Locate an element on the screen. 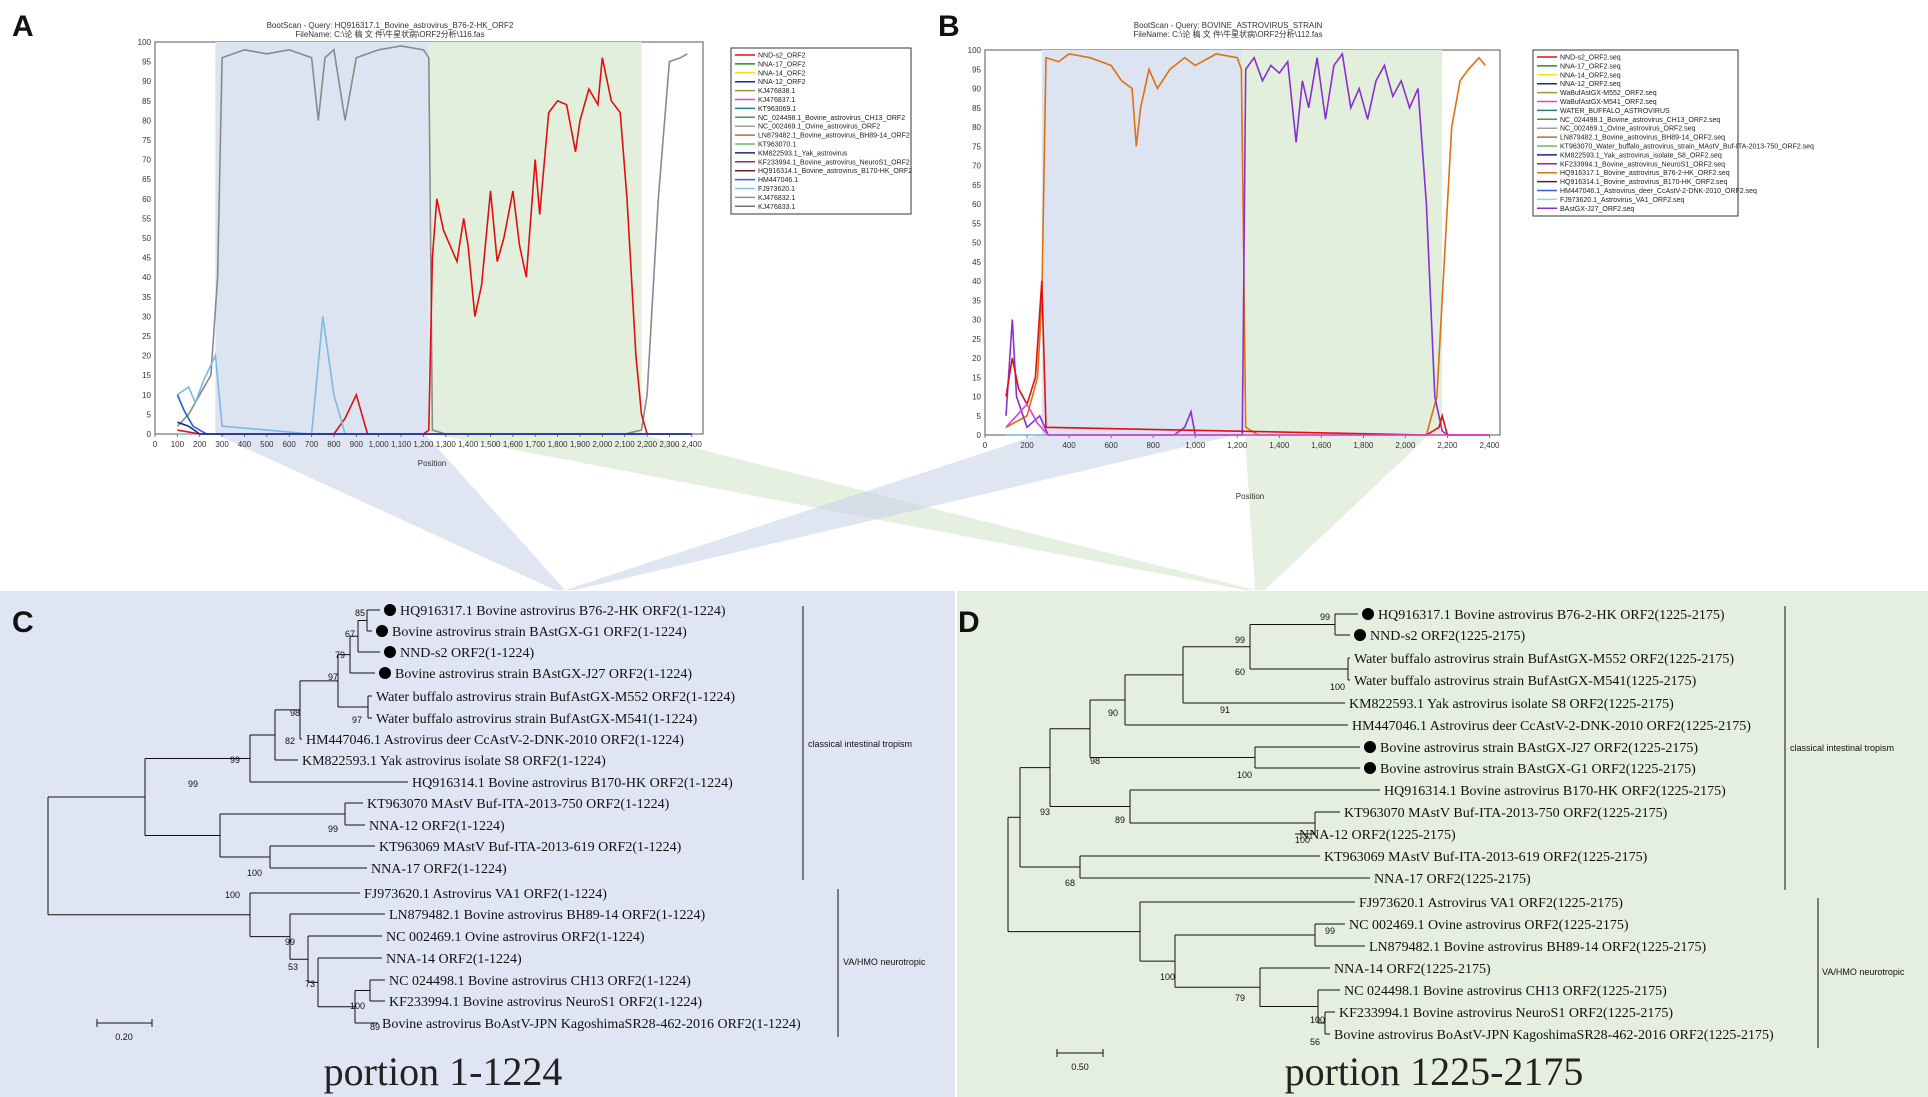 The height and width of the screenshot is (1097, 1928). plot-b-xtick: 2,000 is located at coordinates (1405, 445).